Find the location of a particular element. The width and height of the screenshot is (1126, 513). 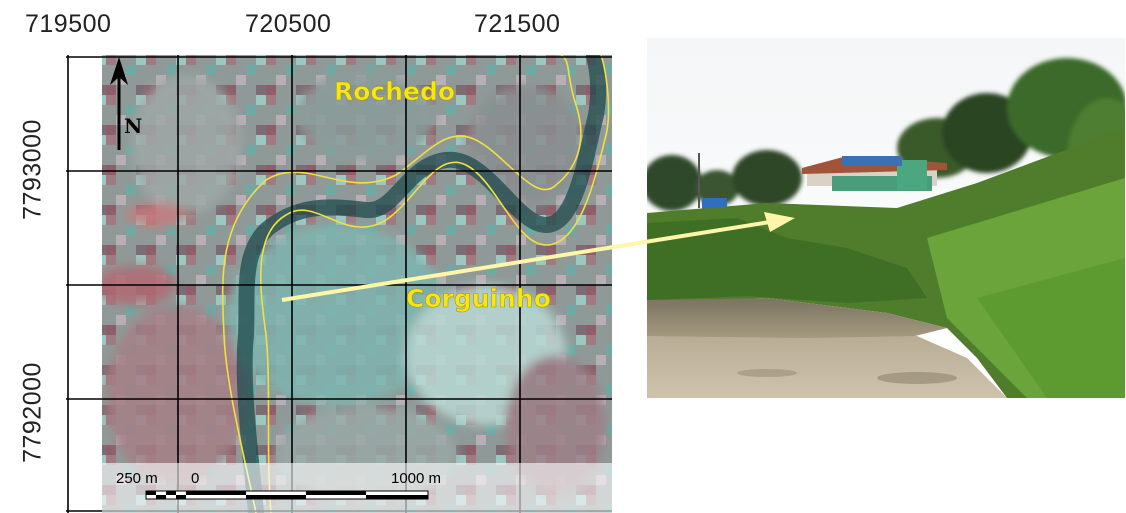

northing-label-7792000: 7792000 is located at coordinates (32, 412).